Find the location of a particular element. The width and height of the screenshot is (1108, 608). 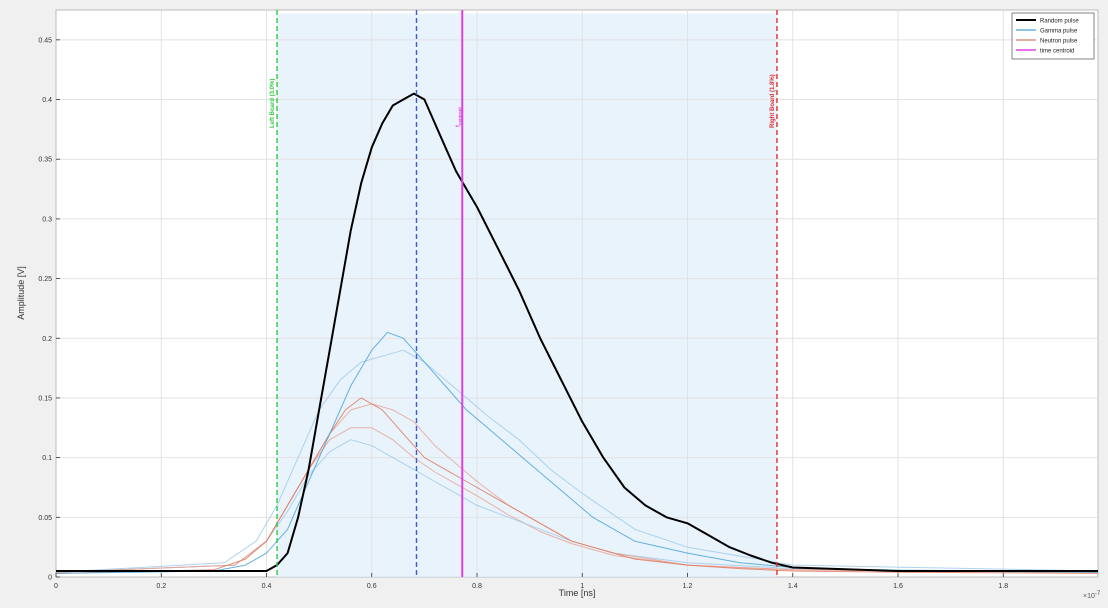

y-tick-label: 0.35 is located at coordinates (45, 160).